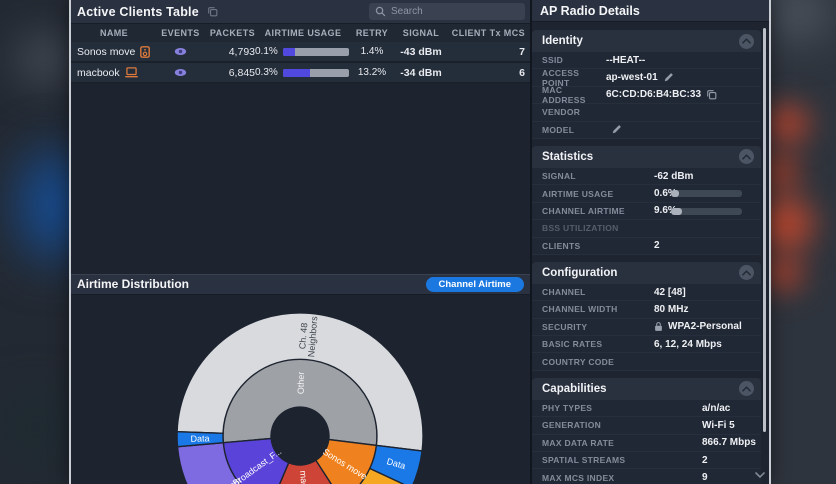 The height and width of the screenshot is (484, 836). Describe the element at coordinates (455, 11) in the screenshot. I see `search-input` at that location.